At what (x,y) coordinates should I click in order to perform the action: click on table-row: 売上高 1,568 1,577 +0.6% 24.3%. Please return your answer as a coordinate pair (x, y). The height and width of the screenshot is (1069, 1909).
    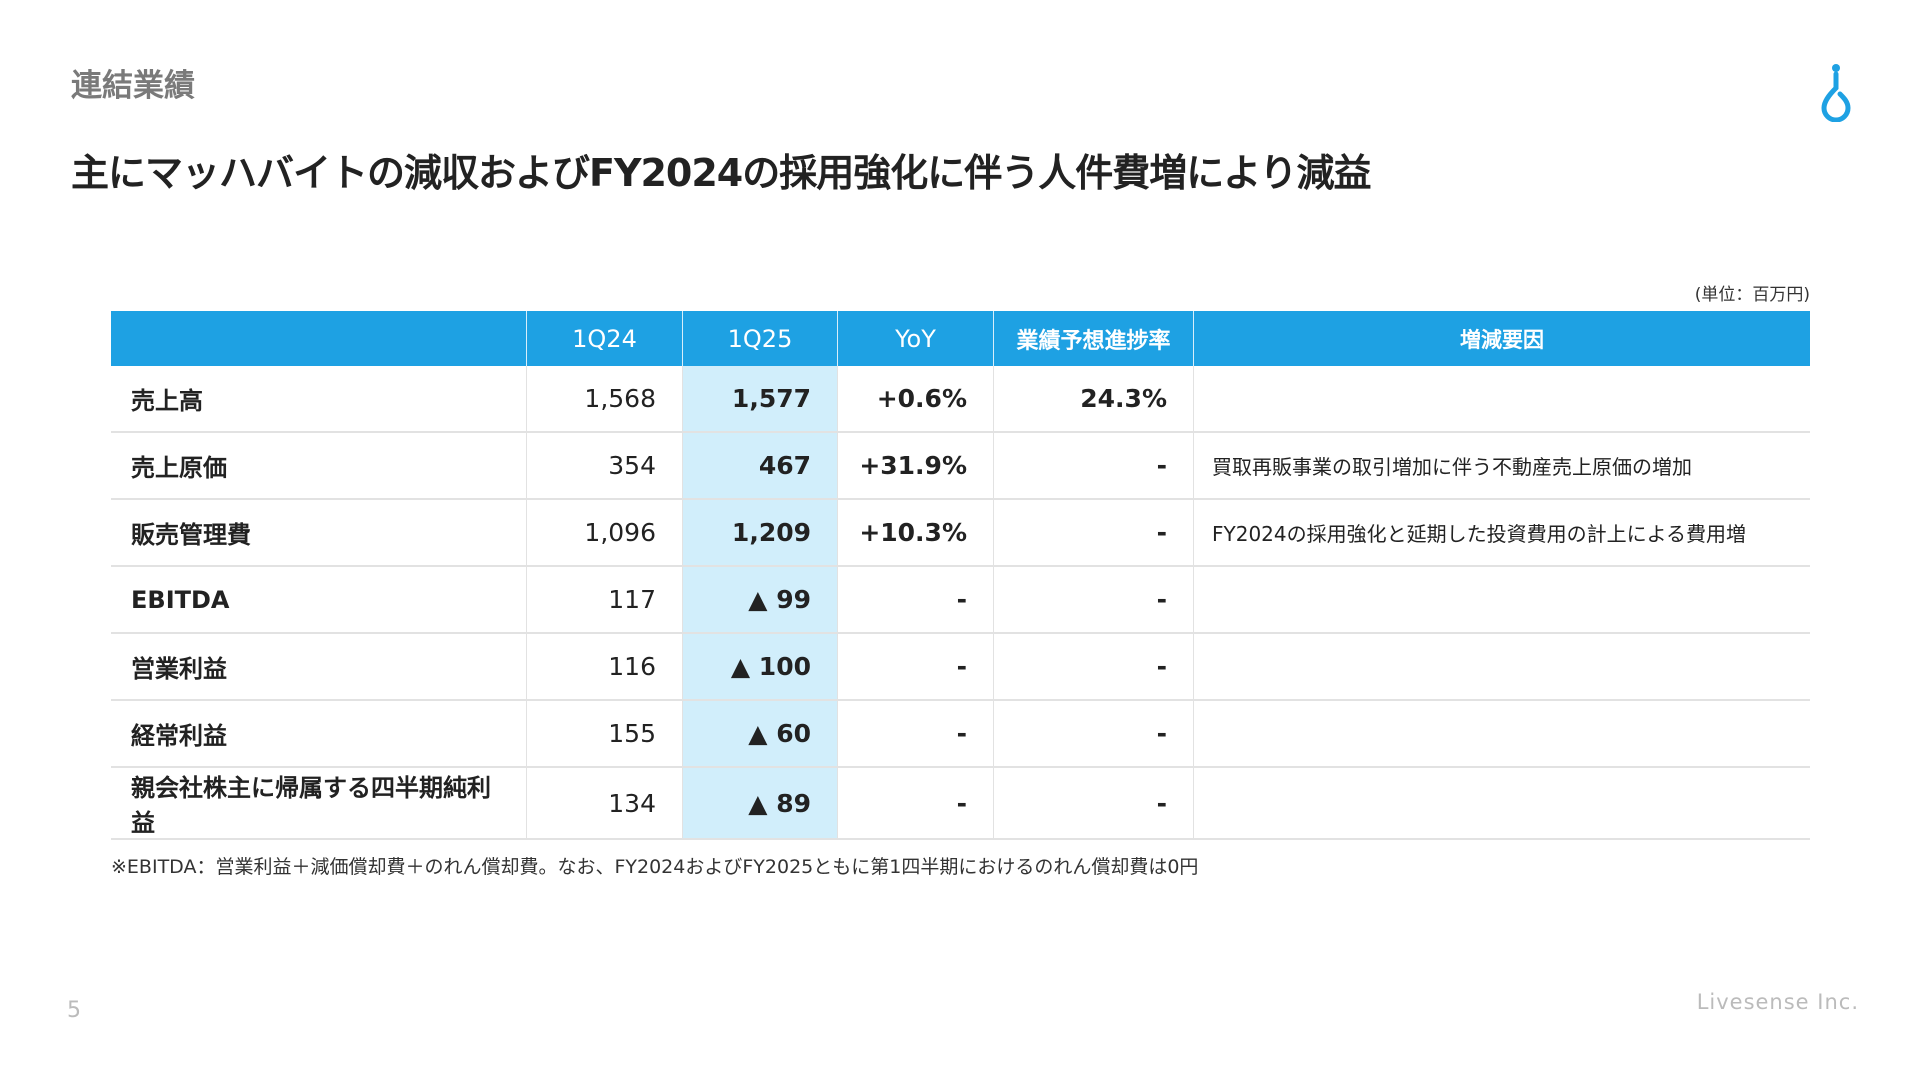
    Looking at the image, I should click on (960, 399).